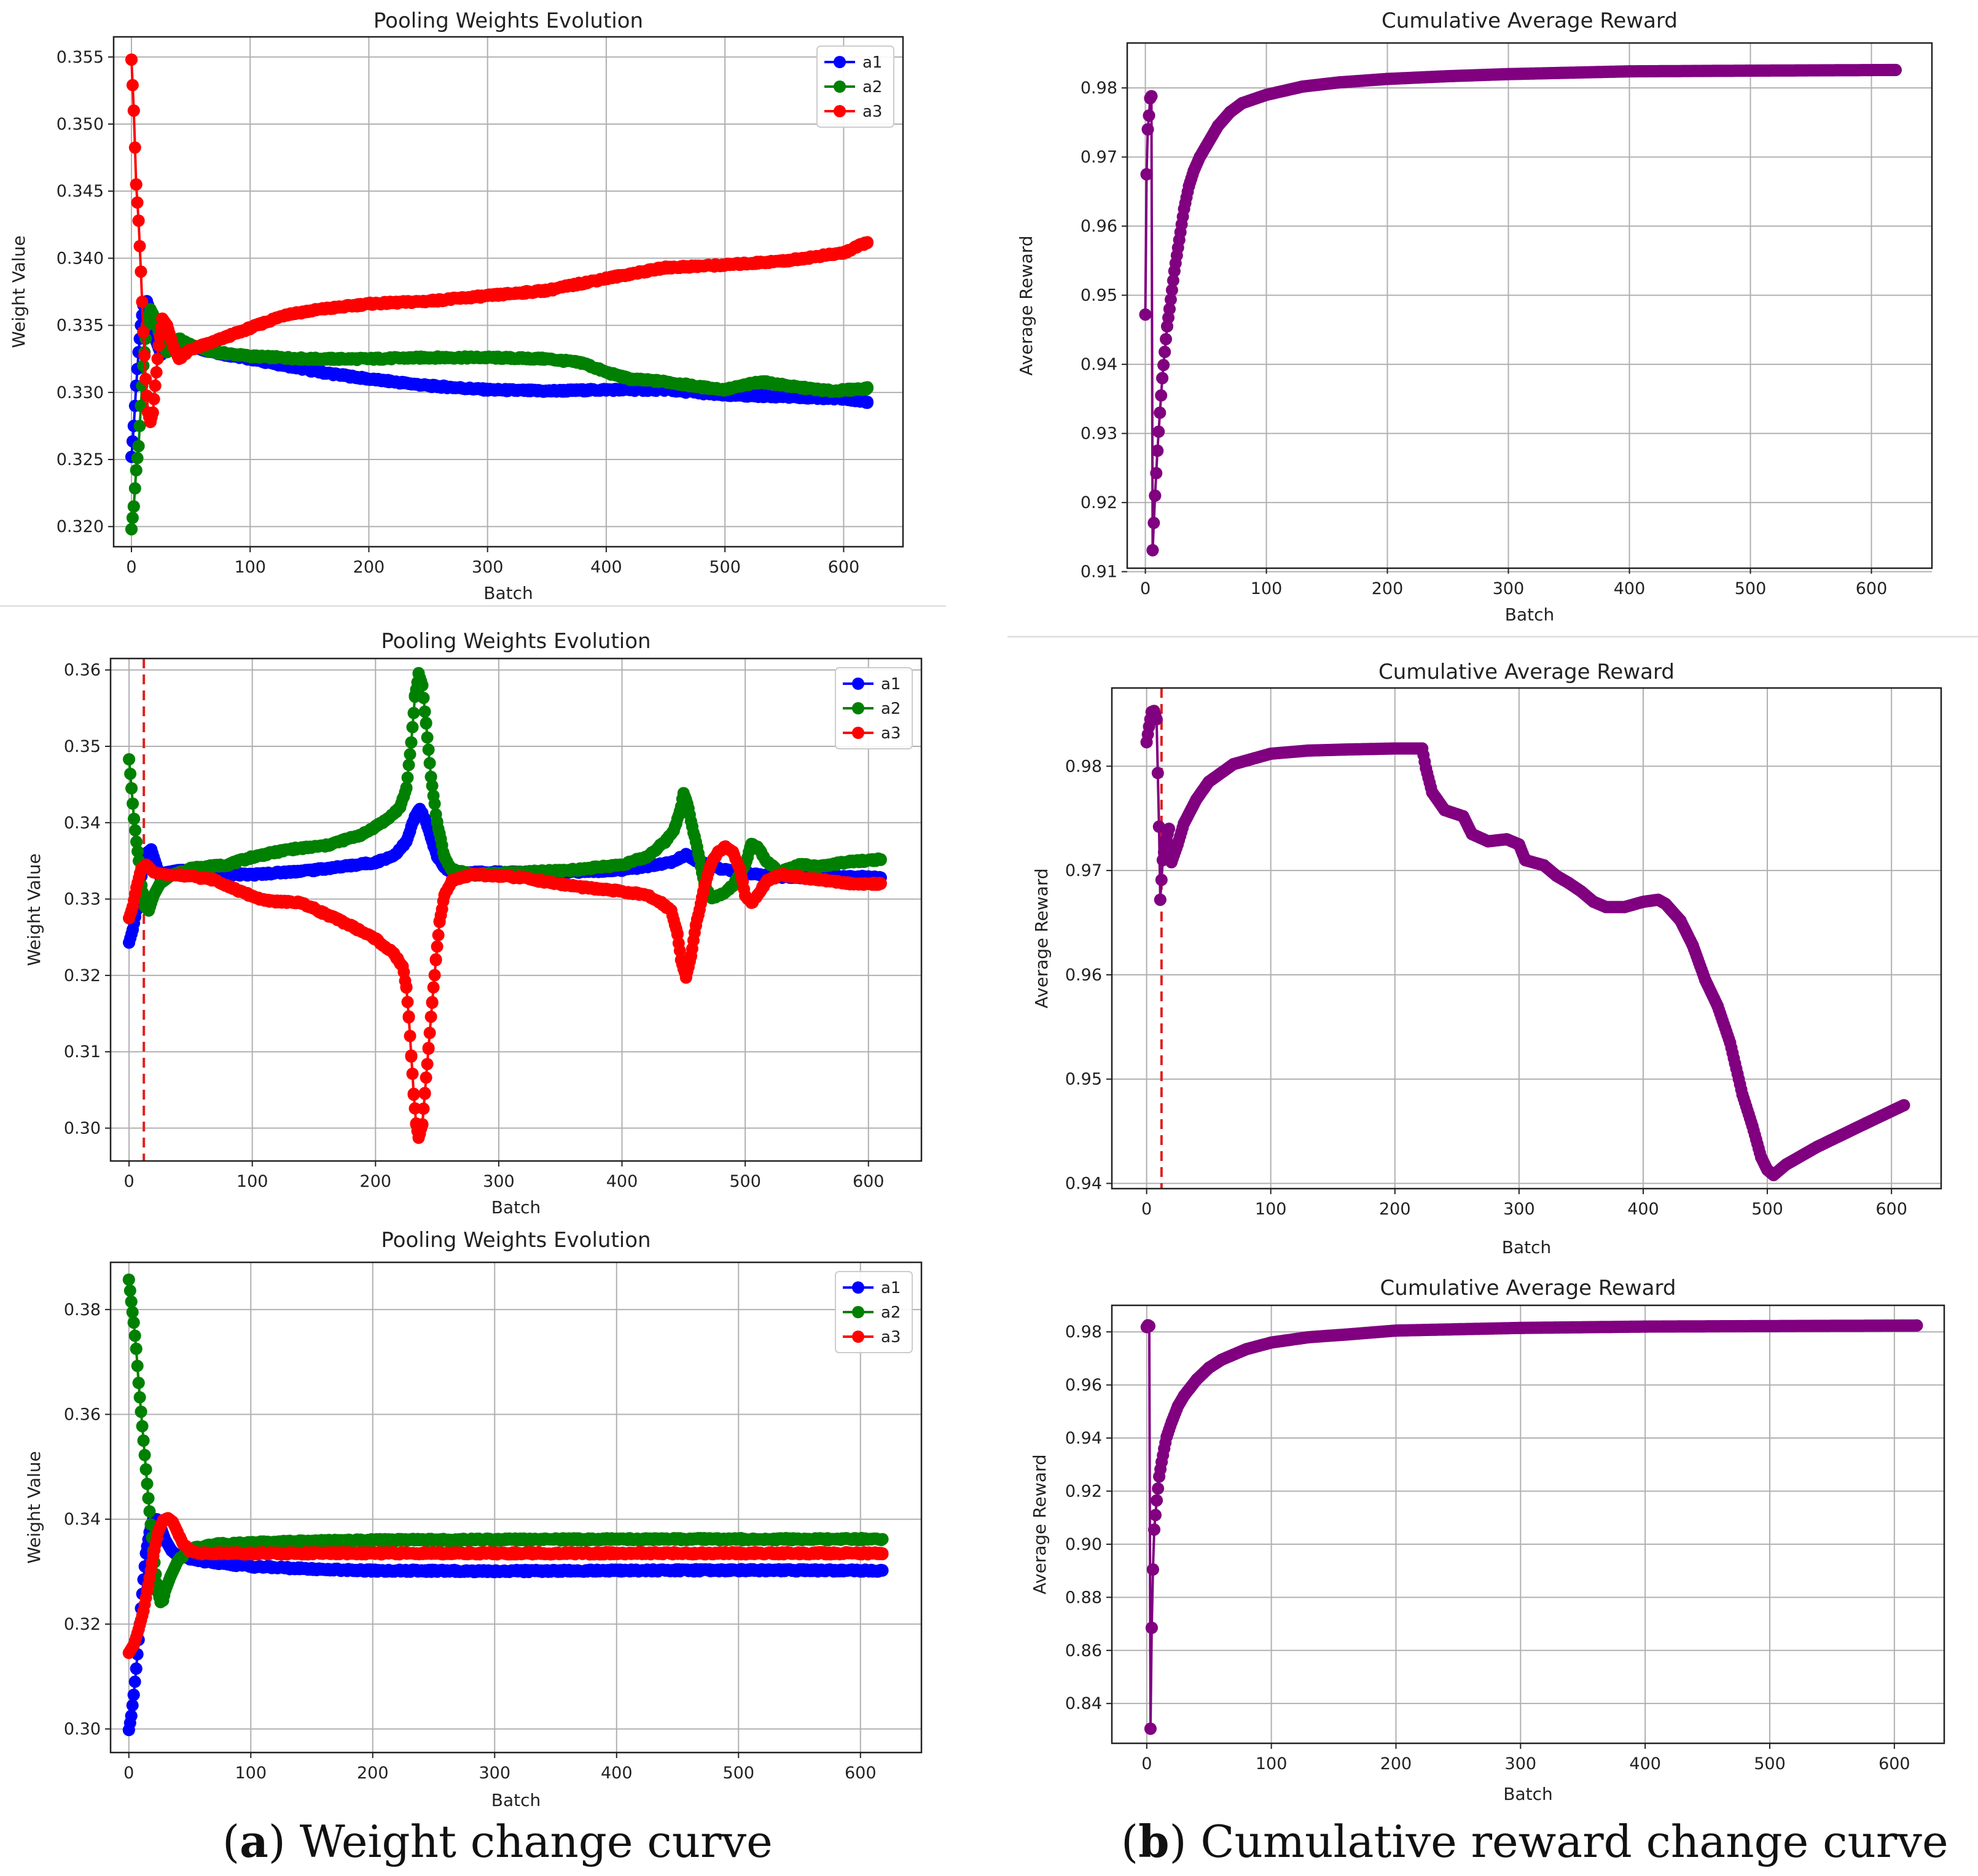 The height and width of the screenshot is (1876, 1978). I want to click on y-axis-label: Average Reward, so click(1026, 305).